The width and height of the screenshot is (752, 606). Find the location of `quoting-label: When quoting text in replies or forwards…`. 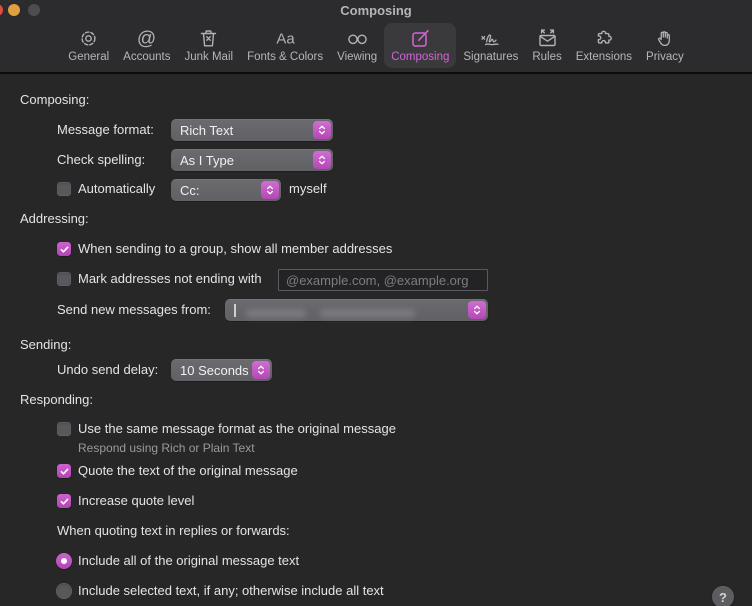

quoting-label: When quoting text in replies or forwards… is located at coordinates (173, 530).